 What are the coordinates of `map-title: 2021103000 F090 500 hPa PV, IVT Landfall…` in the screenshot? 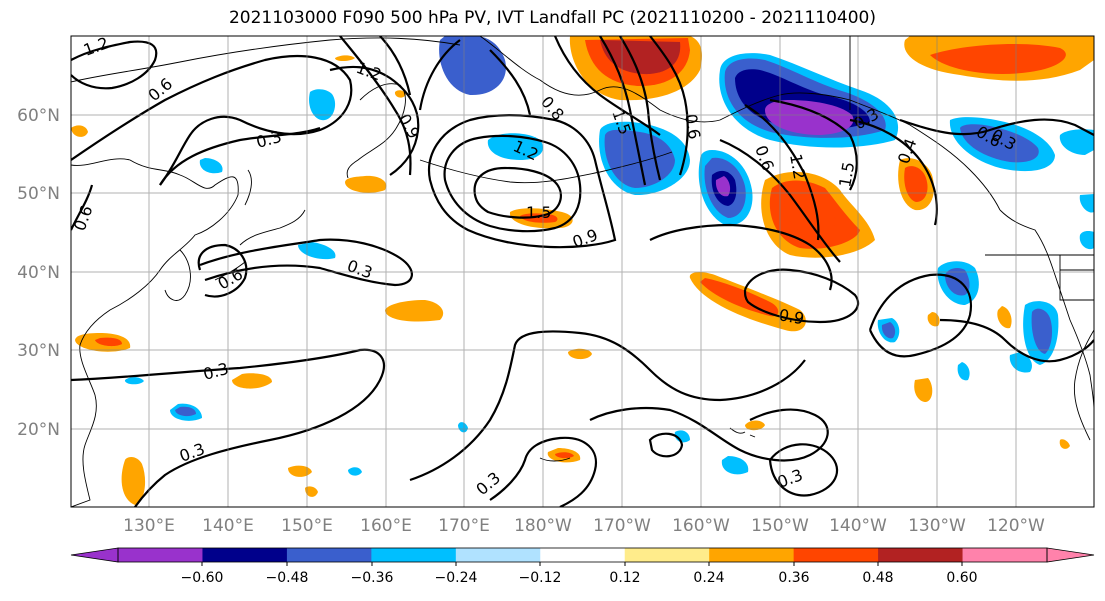 It's located at (552, 18).